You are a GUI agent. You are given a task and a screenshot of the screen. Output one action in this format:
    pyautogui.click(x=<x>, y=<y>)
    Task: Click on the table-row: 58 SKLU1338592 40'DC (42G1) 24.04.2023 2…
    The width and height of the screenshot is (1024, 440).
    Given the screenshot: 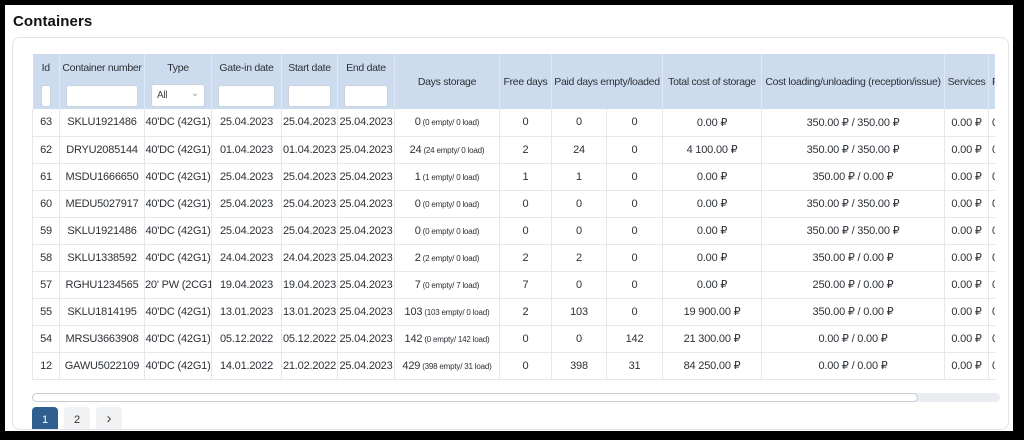 What is the action you would take?
    pyautogui.click(x=513, y=257)
    